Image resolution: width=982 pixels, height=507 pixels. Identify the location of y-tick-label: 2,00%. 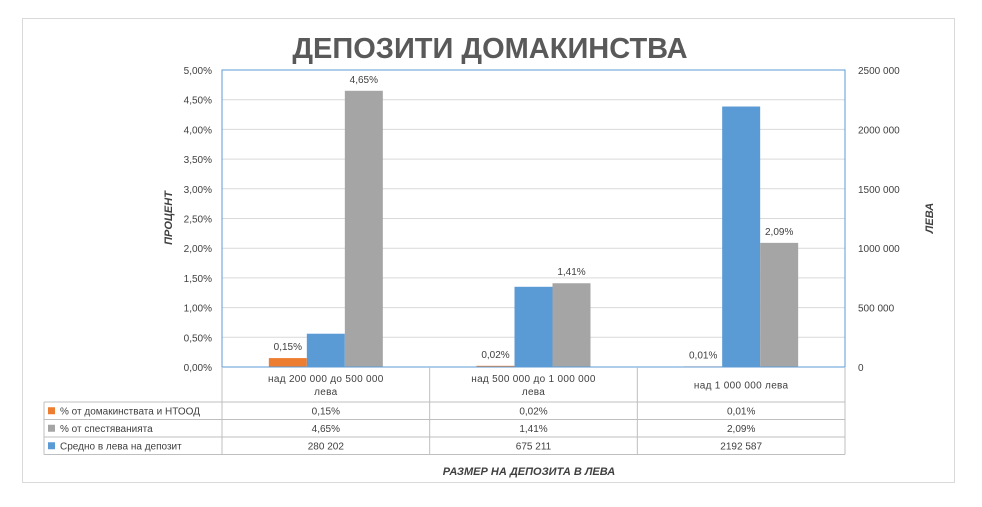
(198, 249).